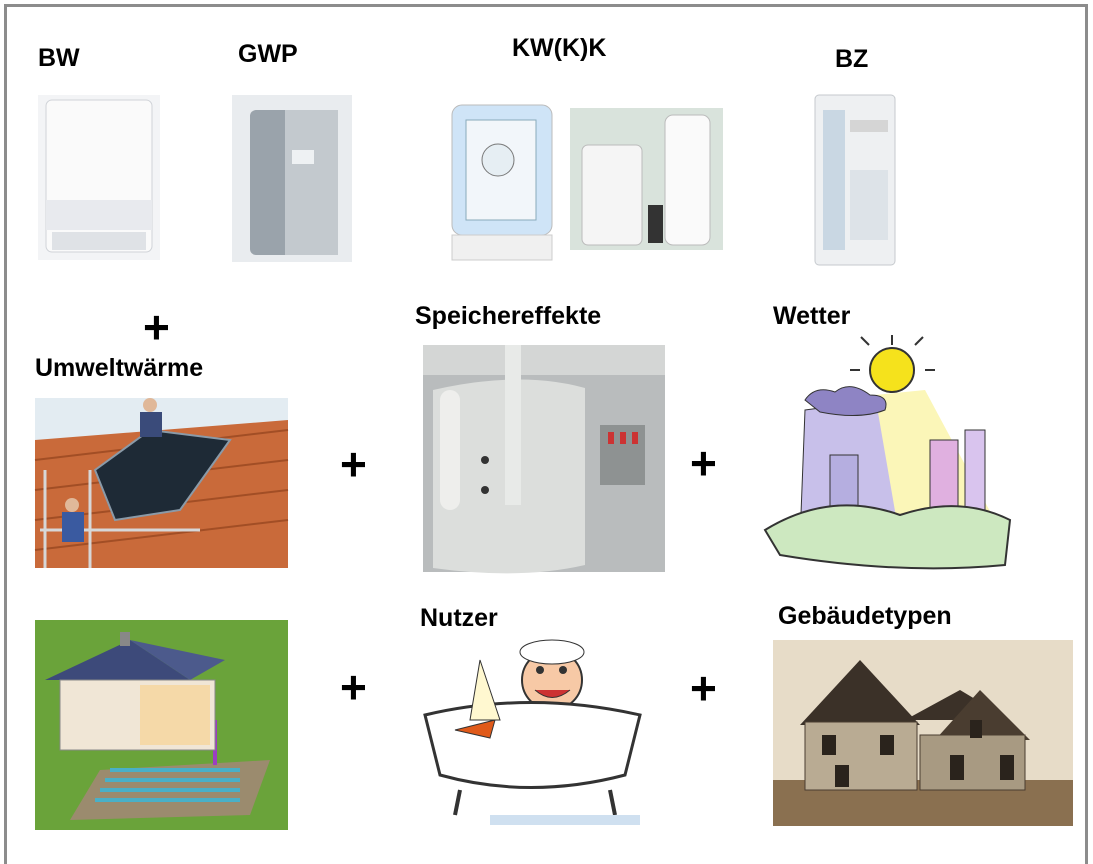 The height and width of the screenshot is (864, 1093). I want to click on header-label: BZ, so click(852, 59).